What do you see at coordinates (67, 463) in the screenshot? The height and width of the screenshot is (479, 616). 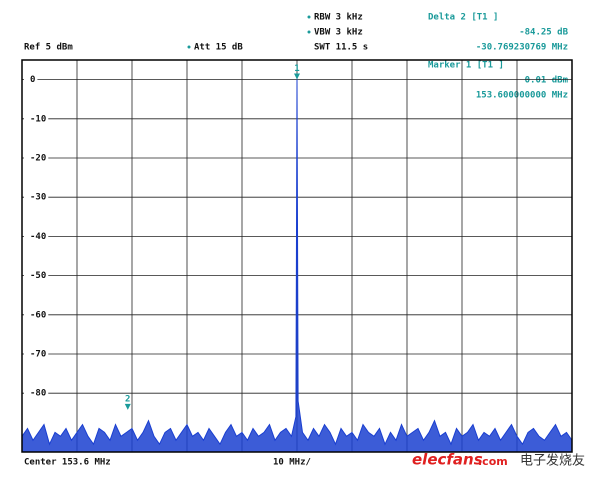 I see `center-frequency: Center 153.6 MHz` at bounding box center [67, 463].